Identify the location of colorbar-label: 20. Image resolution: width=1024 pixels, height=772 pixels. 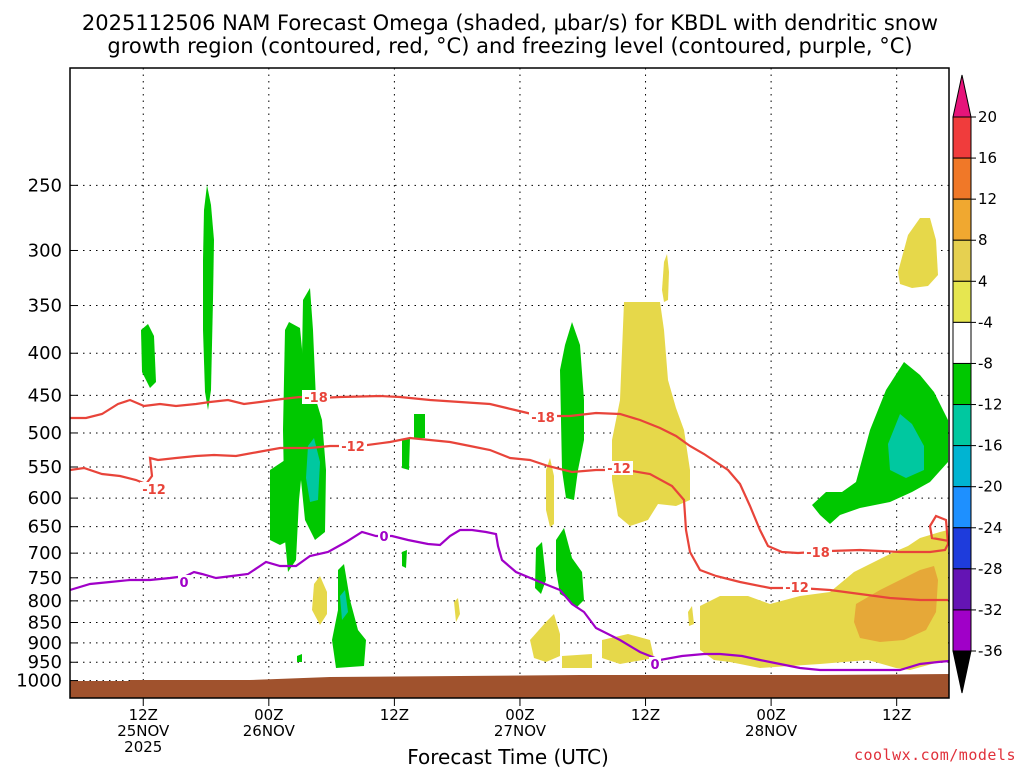
(987, 117).